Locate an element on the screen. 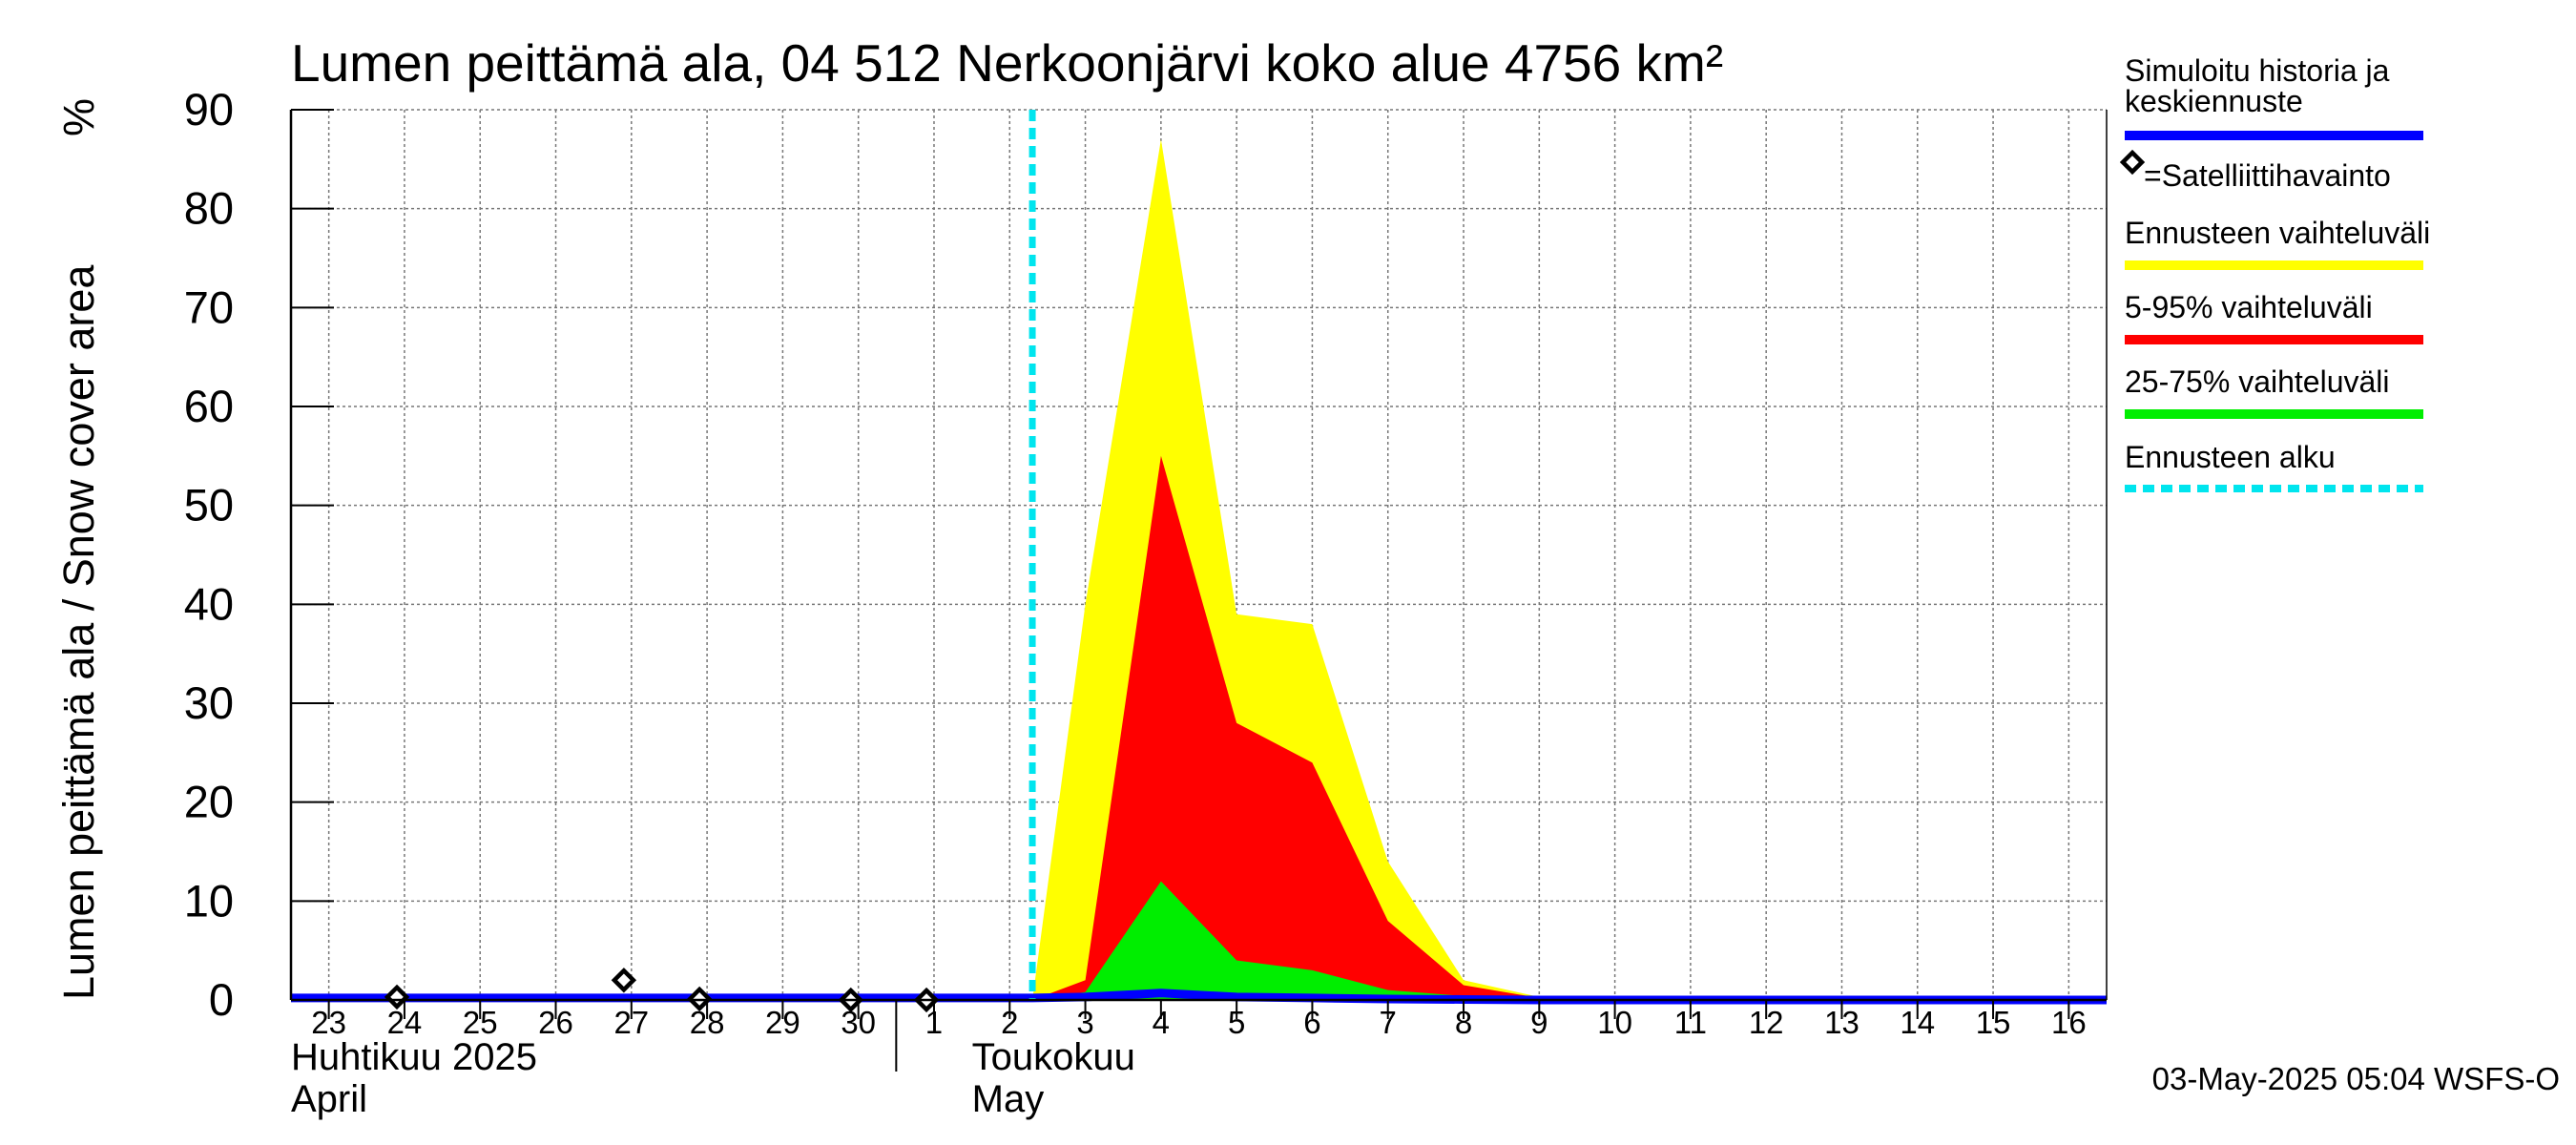 Image resolution: width=2576 pixels, height=1145 pixels. x-tick-label: 25 is located at coordinates (480, 1022).